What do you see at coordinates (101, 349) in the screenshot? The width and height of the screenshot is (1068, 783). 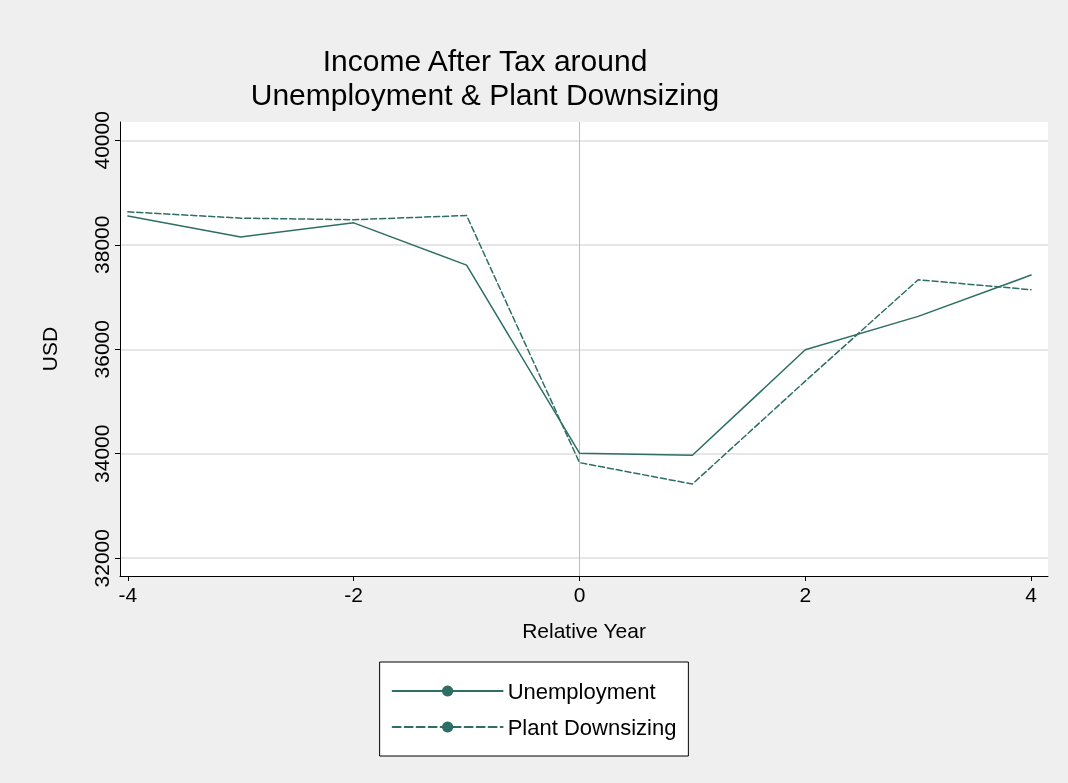 I see `y-tick-label: 36000` at bounding box center [101, 349].